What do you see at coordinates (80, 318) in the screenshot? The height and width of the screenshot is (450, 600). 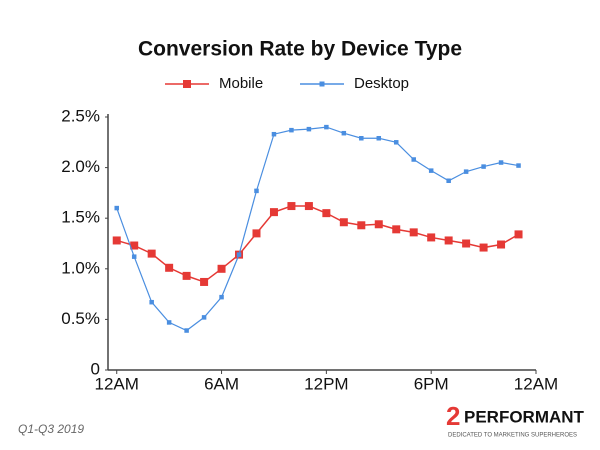 I see `y-tick-label: 0.5%` at bounding box center [80, 318].